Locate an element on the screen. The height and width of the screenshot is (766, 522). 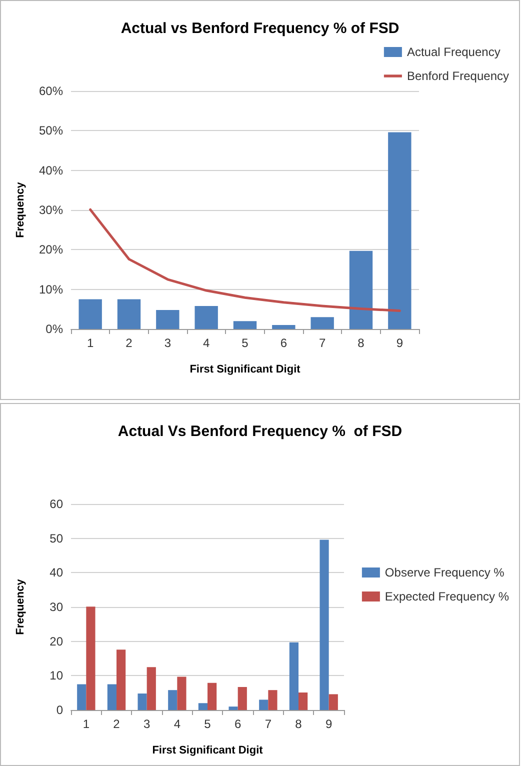
y-tick-label: 20 is located at coordinates (57, 641).